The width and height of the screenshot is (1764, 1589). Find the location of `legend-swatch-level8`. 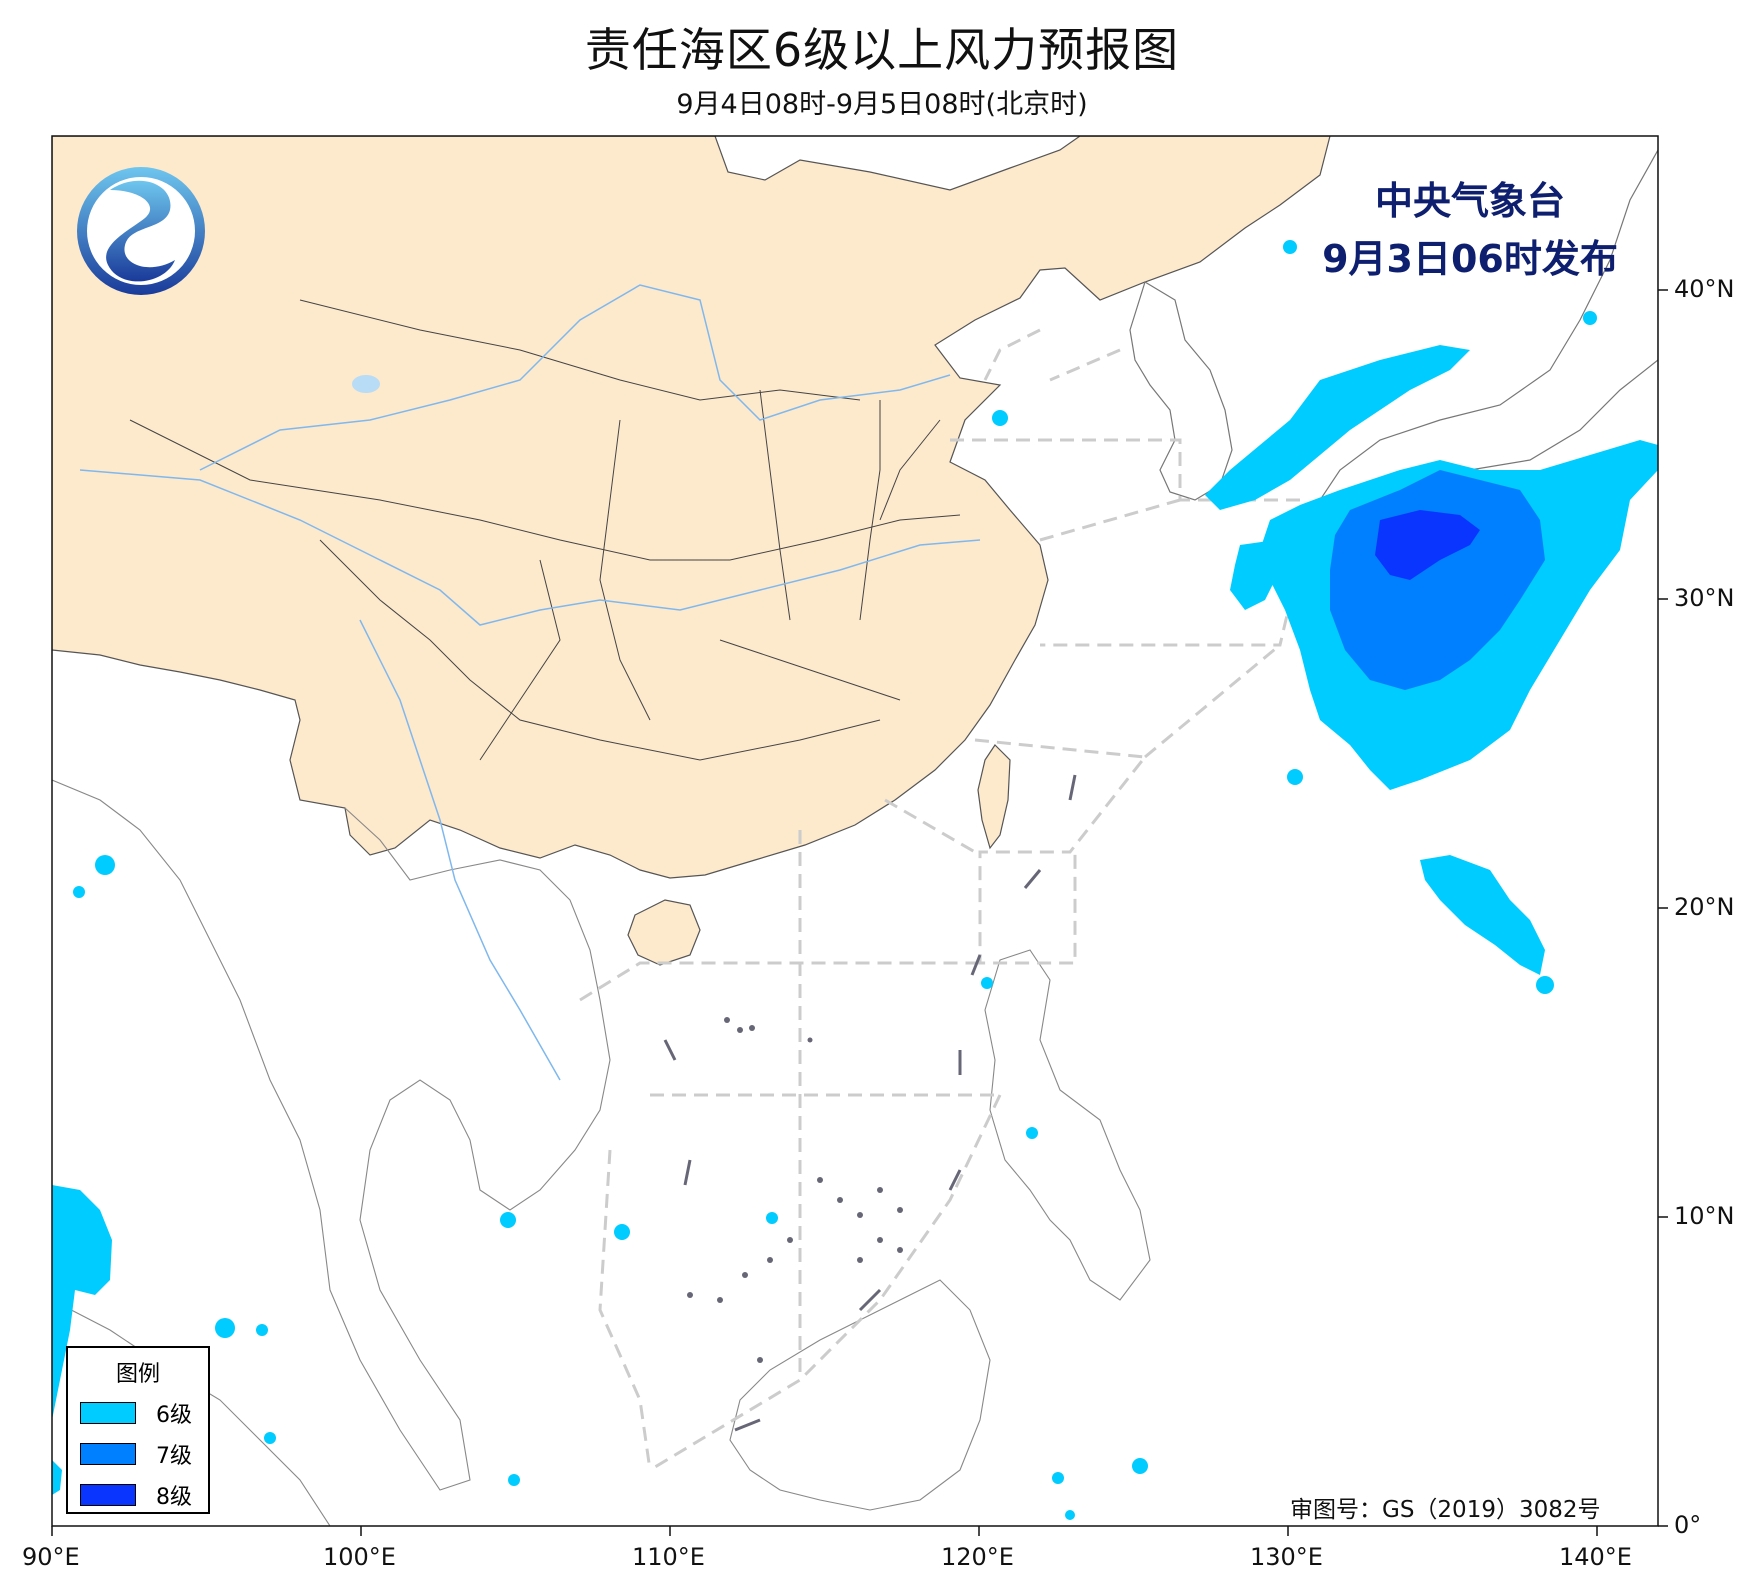

legend-swatch-level8 is located at coordinates (108, 1495).